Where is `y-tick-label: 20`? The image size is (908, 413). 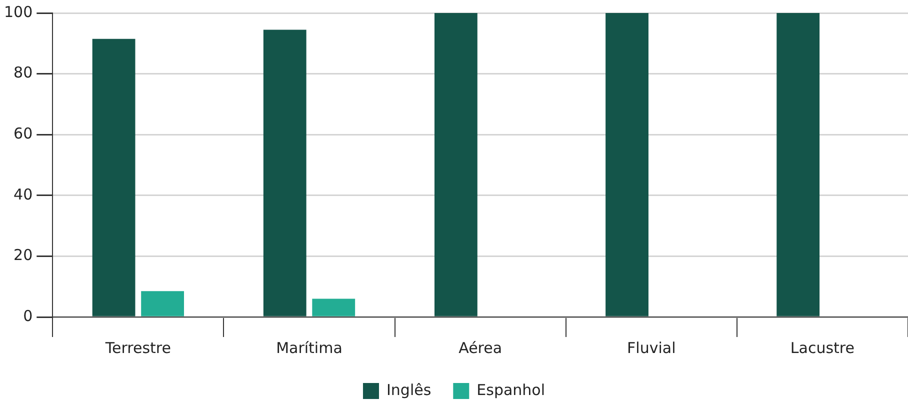 y-tick-label: 20 is located at coordinates (23, 255).